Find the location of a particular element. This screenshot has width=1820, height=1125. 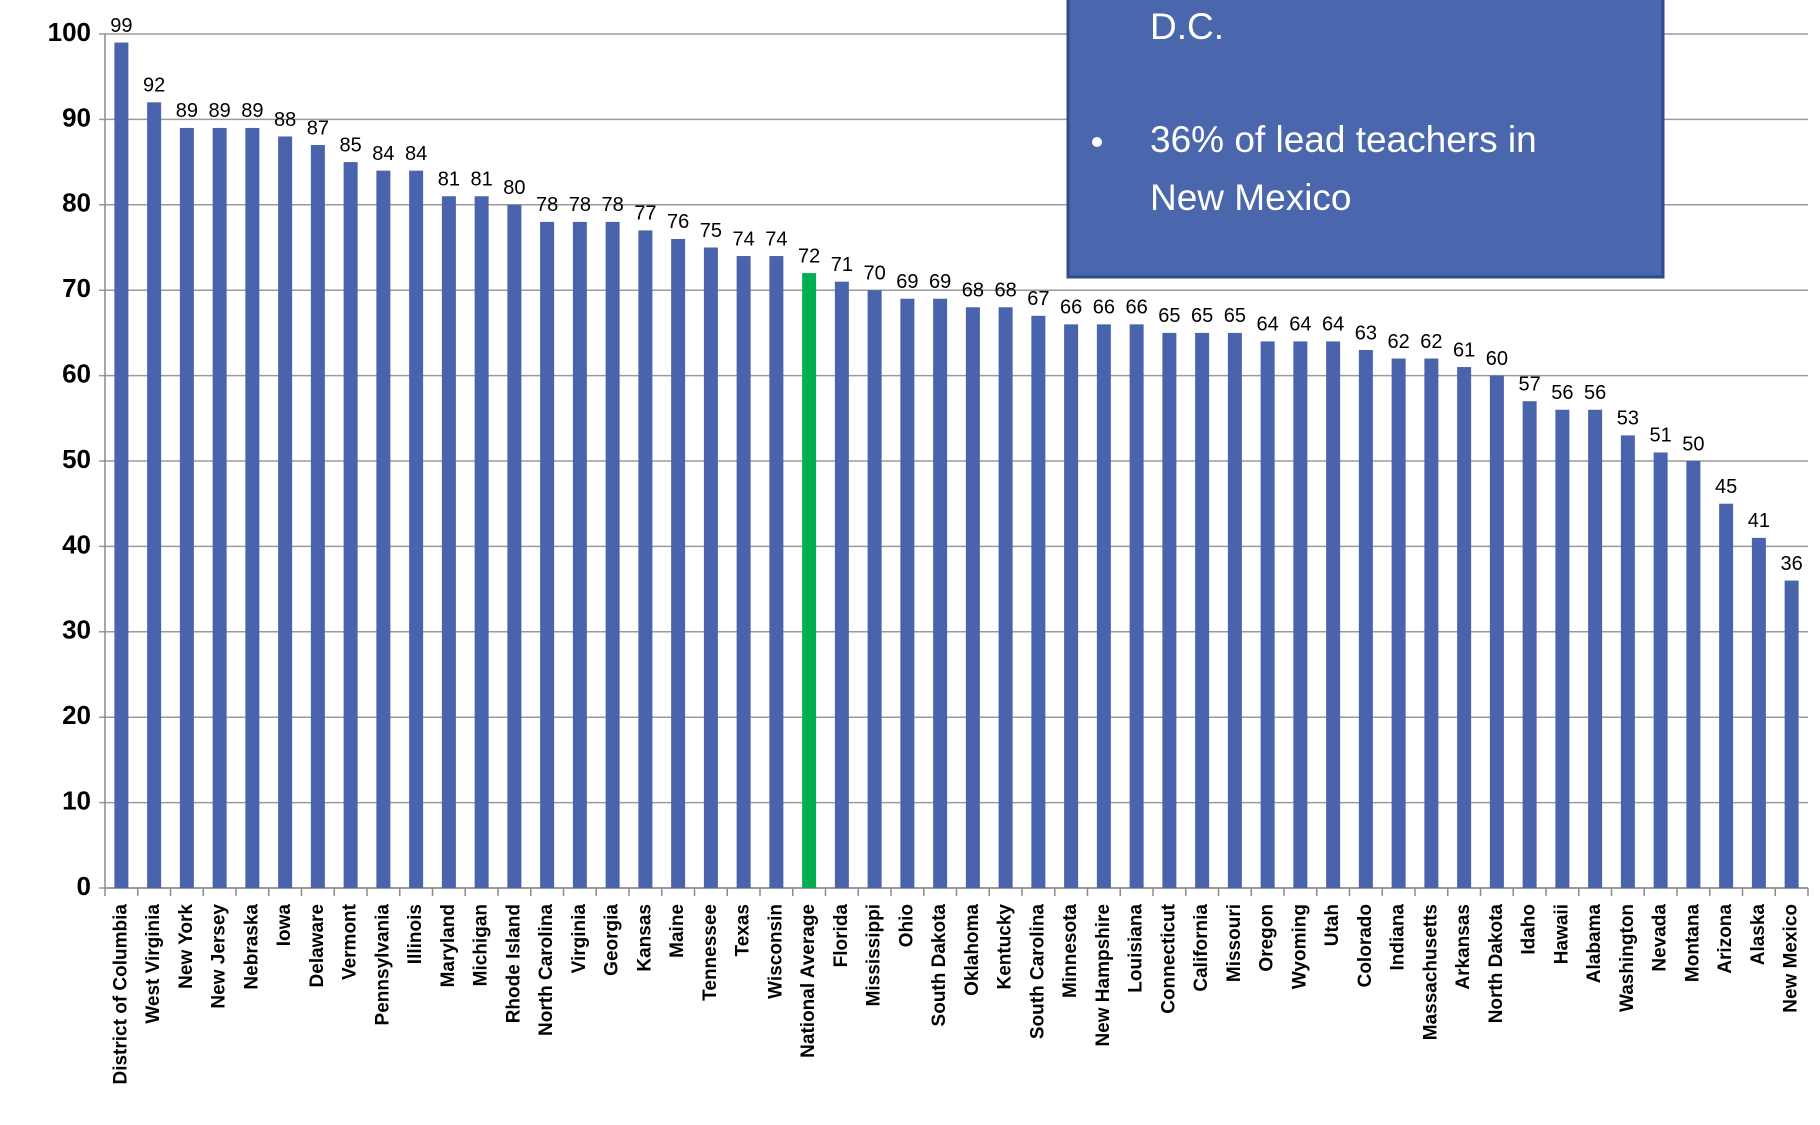

value-label: 99 is located at coordinates (121, 26).